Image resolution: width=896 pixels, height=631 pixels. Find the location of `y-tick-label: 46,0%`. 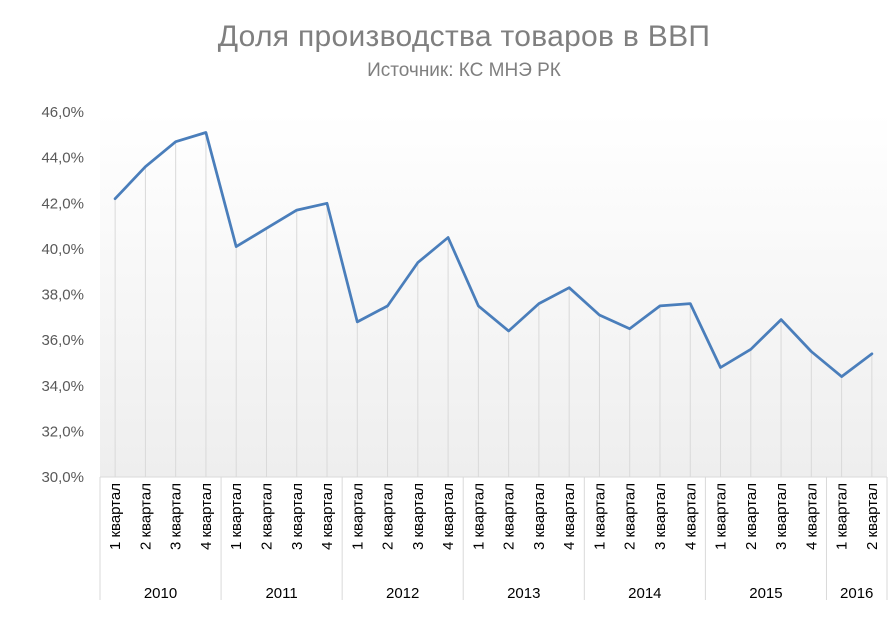

y-tick-label: 46,0% is located at coordinates (62, 112).